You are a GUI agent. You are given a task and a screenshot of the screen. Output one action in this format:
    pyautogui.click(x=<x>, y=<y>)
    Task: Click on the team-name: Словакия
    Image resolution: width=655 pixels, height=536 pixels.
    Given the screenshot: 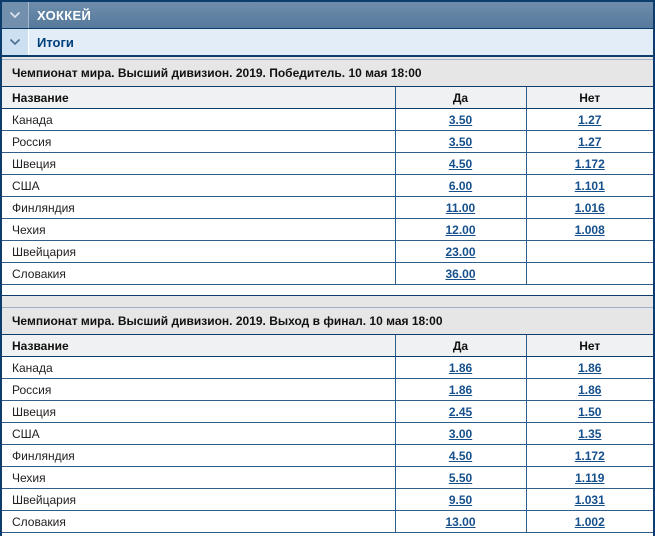 What is the action you would take?
    pyautogui.click(x=198, y=521)
    